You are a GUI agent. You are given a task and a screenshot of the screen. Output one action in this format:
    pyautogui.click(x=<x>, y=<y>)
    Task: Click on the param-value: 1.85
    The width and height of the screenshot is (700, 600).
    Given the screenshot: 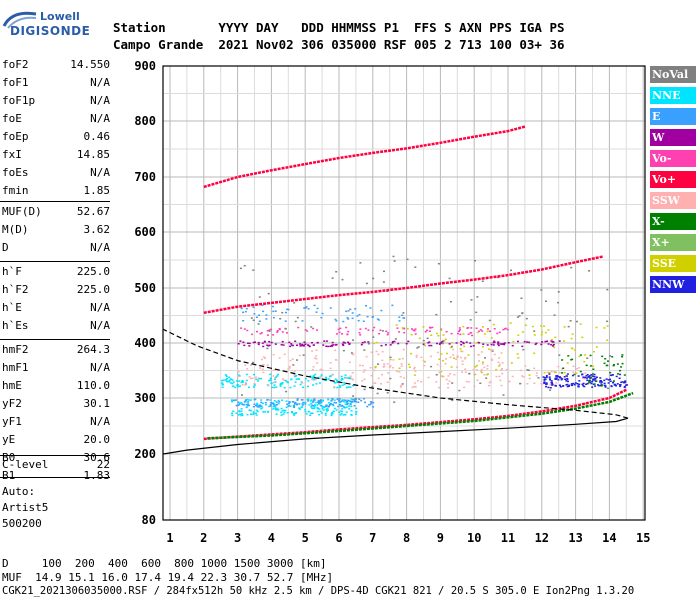 What is the action you would take?
    pyautogui.click(x=97, y=190)
    